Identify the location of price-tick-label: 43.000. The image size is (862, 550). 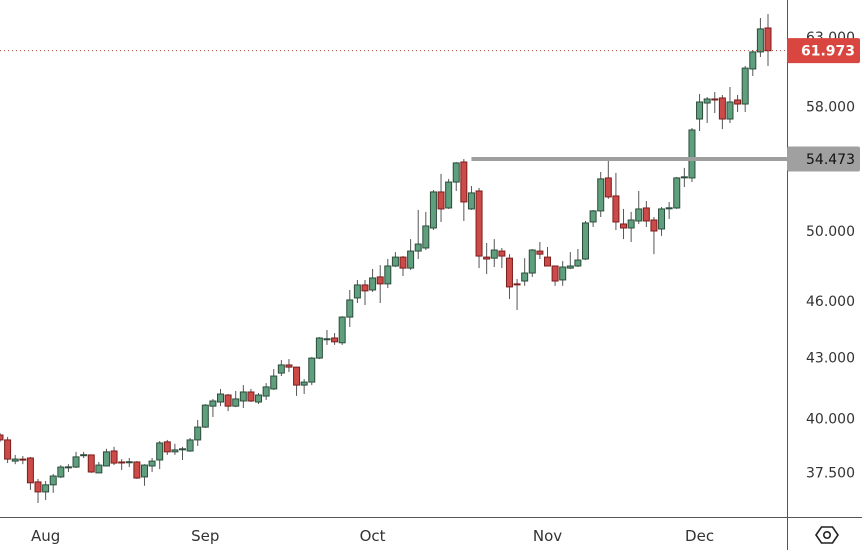
(830, 359).